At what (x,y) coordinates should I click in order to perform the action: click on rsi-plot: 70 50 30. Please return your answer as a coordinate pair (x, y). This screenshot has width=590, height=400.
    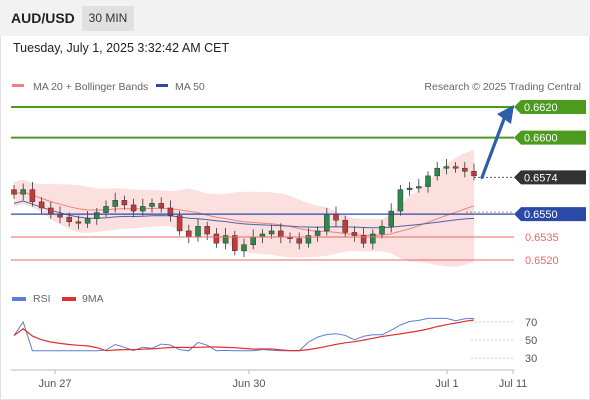
    Looking at the image, I should click on (275, 341).